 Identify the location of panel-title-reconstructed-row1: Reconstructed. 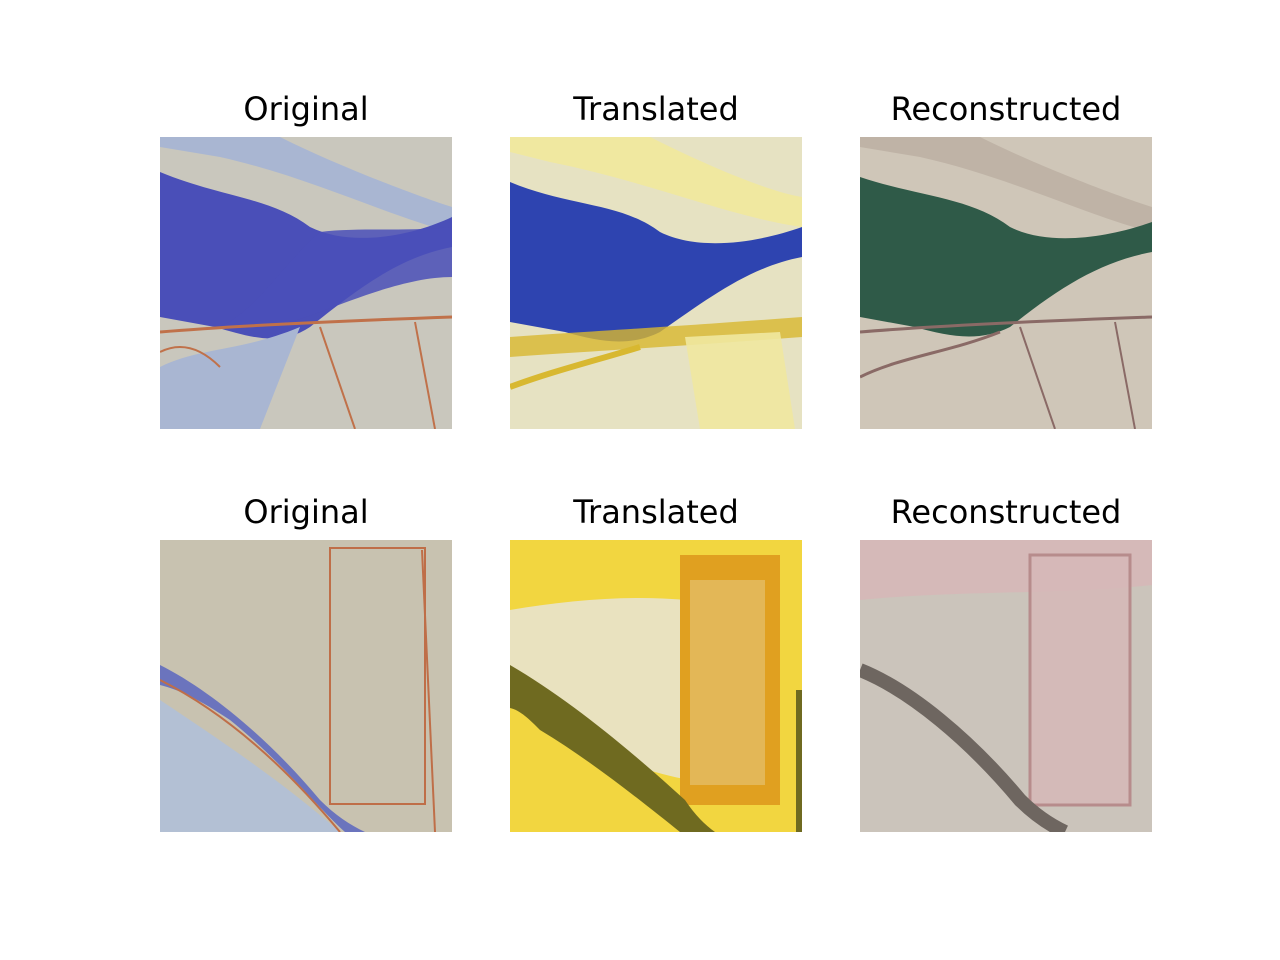
(1006, 109).